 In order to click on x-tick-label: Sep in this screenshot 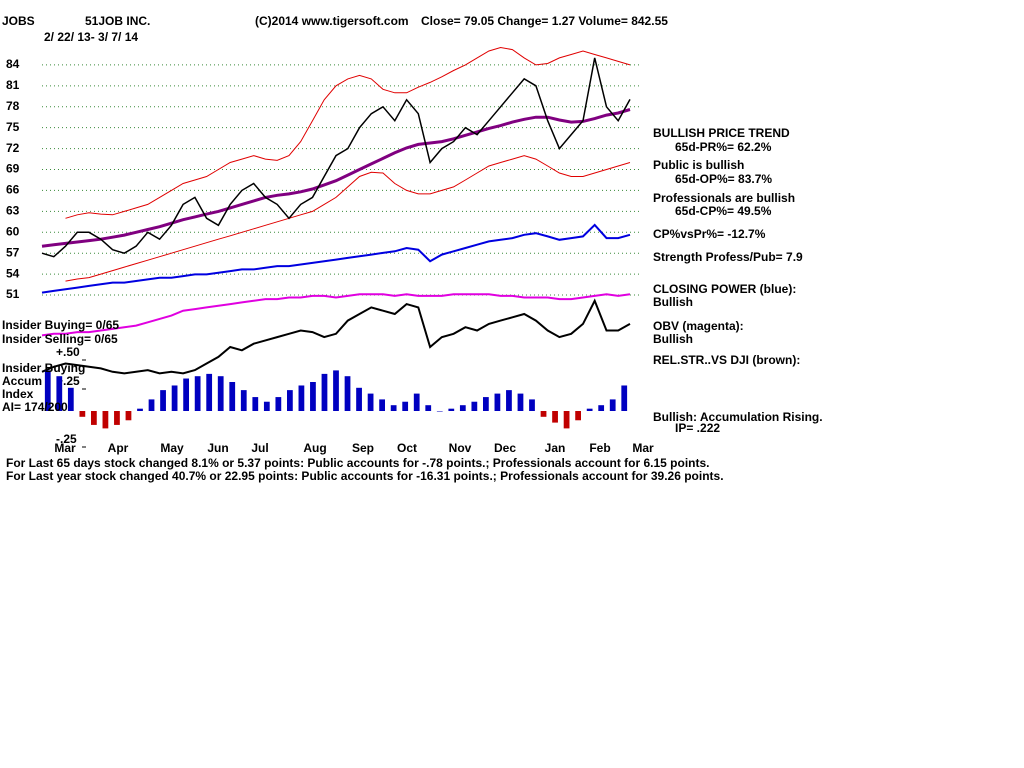, I will do `click(363, 448)`.